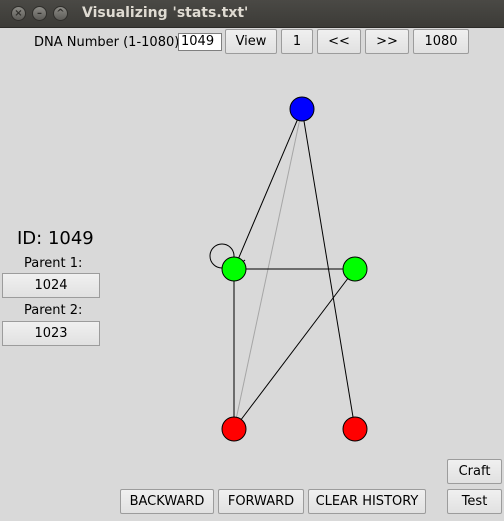 The width and height of the screenshot is (504, 521). Describe the element at coordinates (252, 14) in the screenshot. I see `title-bar: × – ^ Visualizing 'stats.txt'` at that location.